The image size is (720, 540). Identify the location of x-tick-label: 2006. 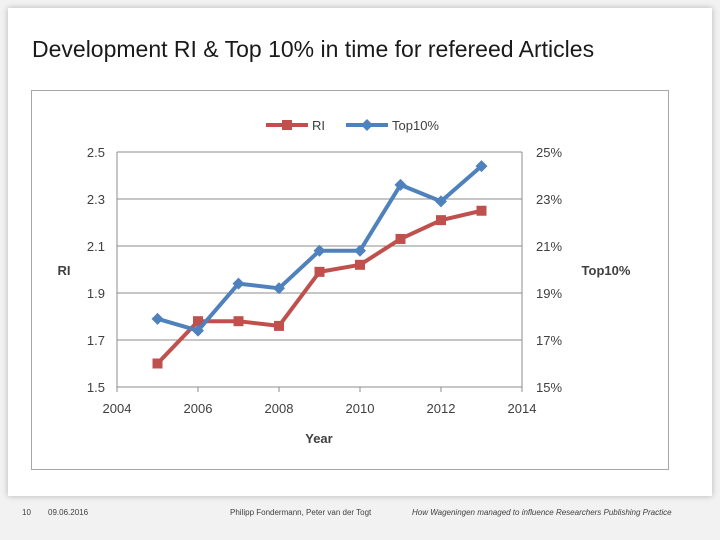
(198, 408).